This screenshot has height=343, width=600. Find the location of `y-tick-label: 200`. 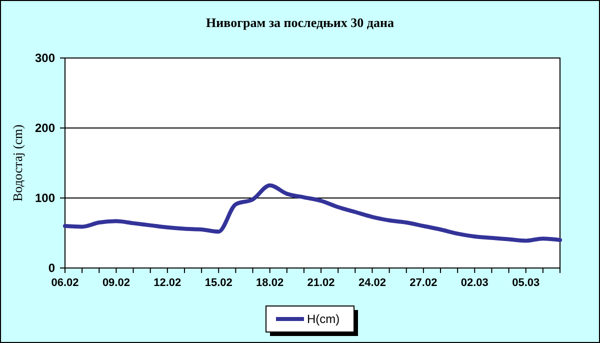

y-tick-label: 200 is located at coordinates (45, 128).